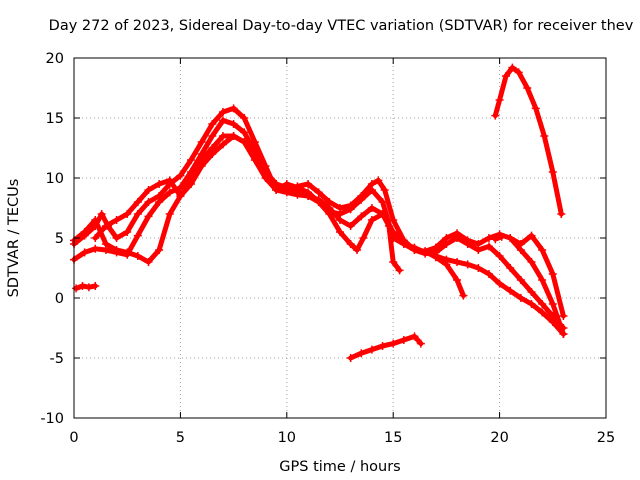 The width and height of the screenshot is (640, 480). I want to click on x-tick-label: 25, so click(606, 438).